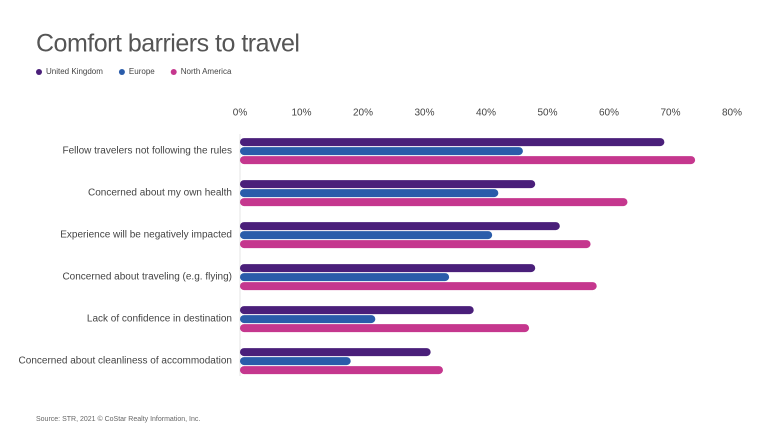  I want to click on y-tick-label: Concerned about traveling (e.g. flying), so click(147, 277).